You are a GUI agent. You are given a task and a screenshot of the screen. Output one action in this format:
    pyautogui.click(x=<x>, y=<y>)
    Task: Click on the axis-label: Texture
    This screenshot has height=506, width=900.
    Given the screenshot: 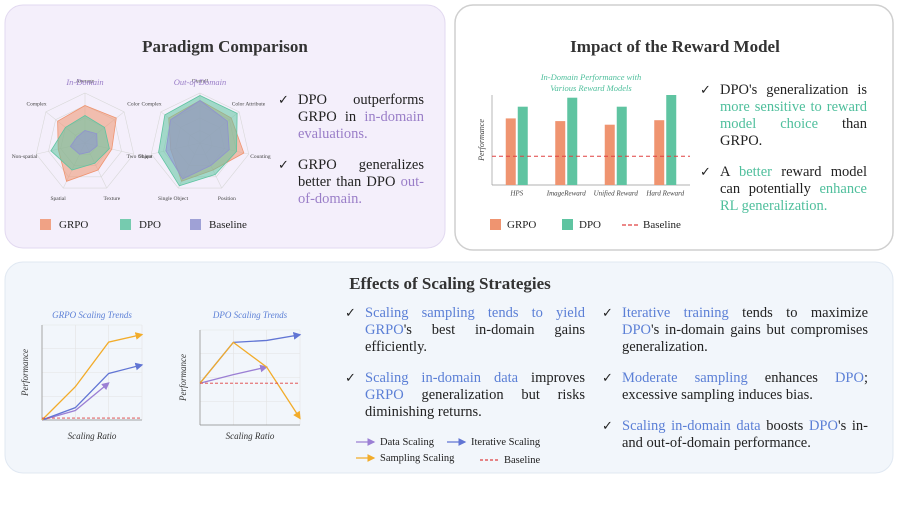 What is the action you would take?
    pyautogui.click(x=112, y=199)
    